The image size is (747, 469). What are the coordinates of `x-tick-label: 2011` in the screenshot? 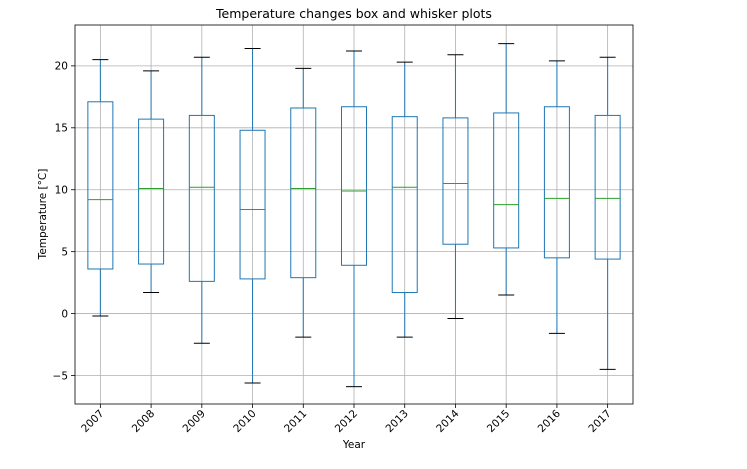 It's located at (295, 421).